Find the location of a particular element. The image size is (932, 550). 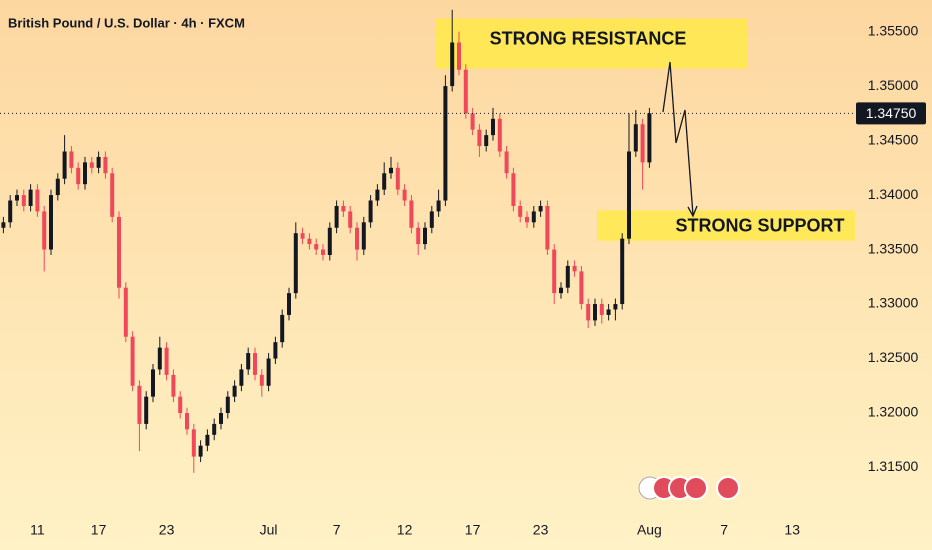

y-tick-label: 1.34500 is located at coordinates (893, 139).